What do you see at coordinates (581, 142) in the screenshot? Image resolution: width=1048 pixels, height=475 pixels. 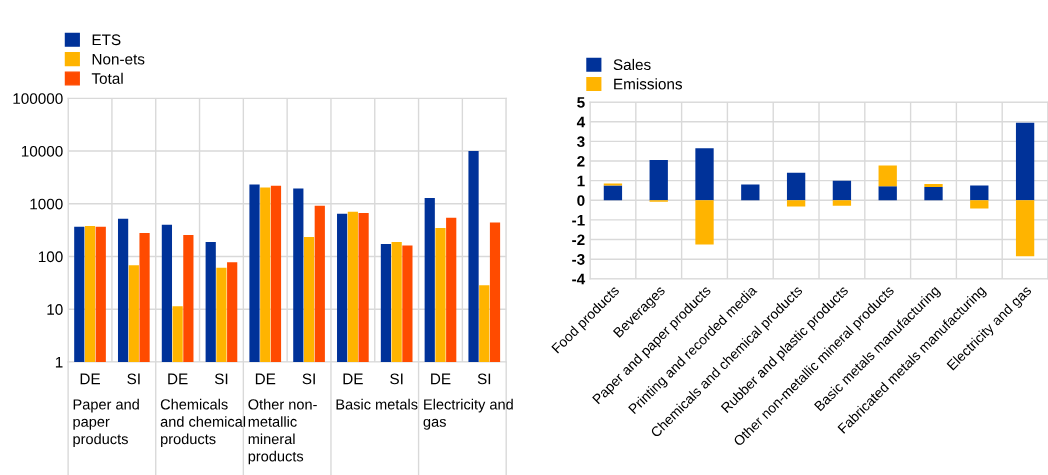 I see `y-tick-label: 3` at bounding box center [581, 142].